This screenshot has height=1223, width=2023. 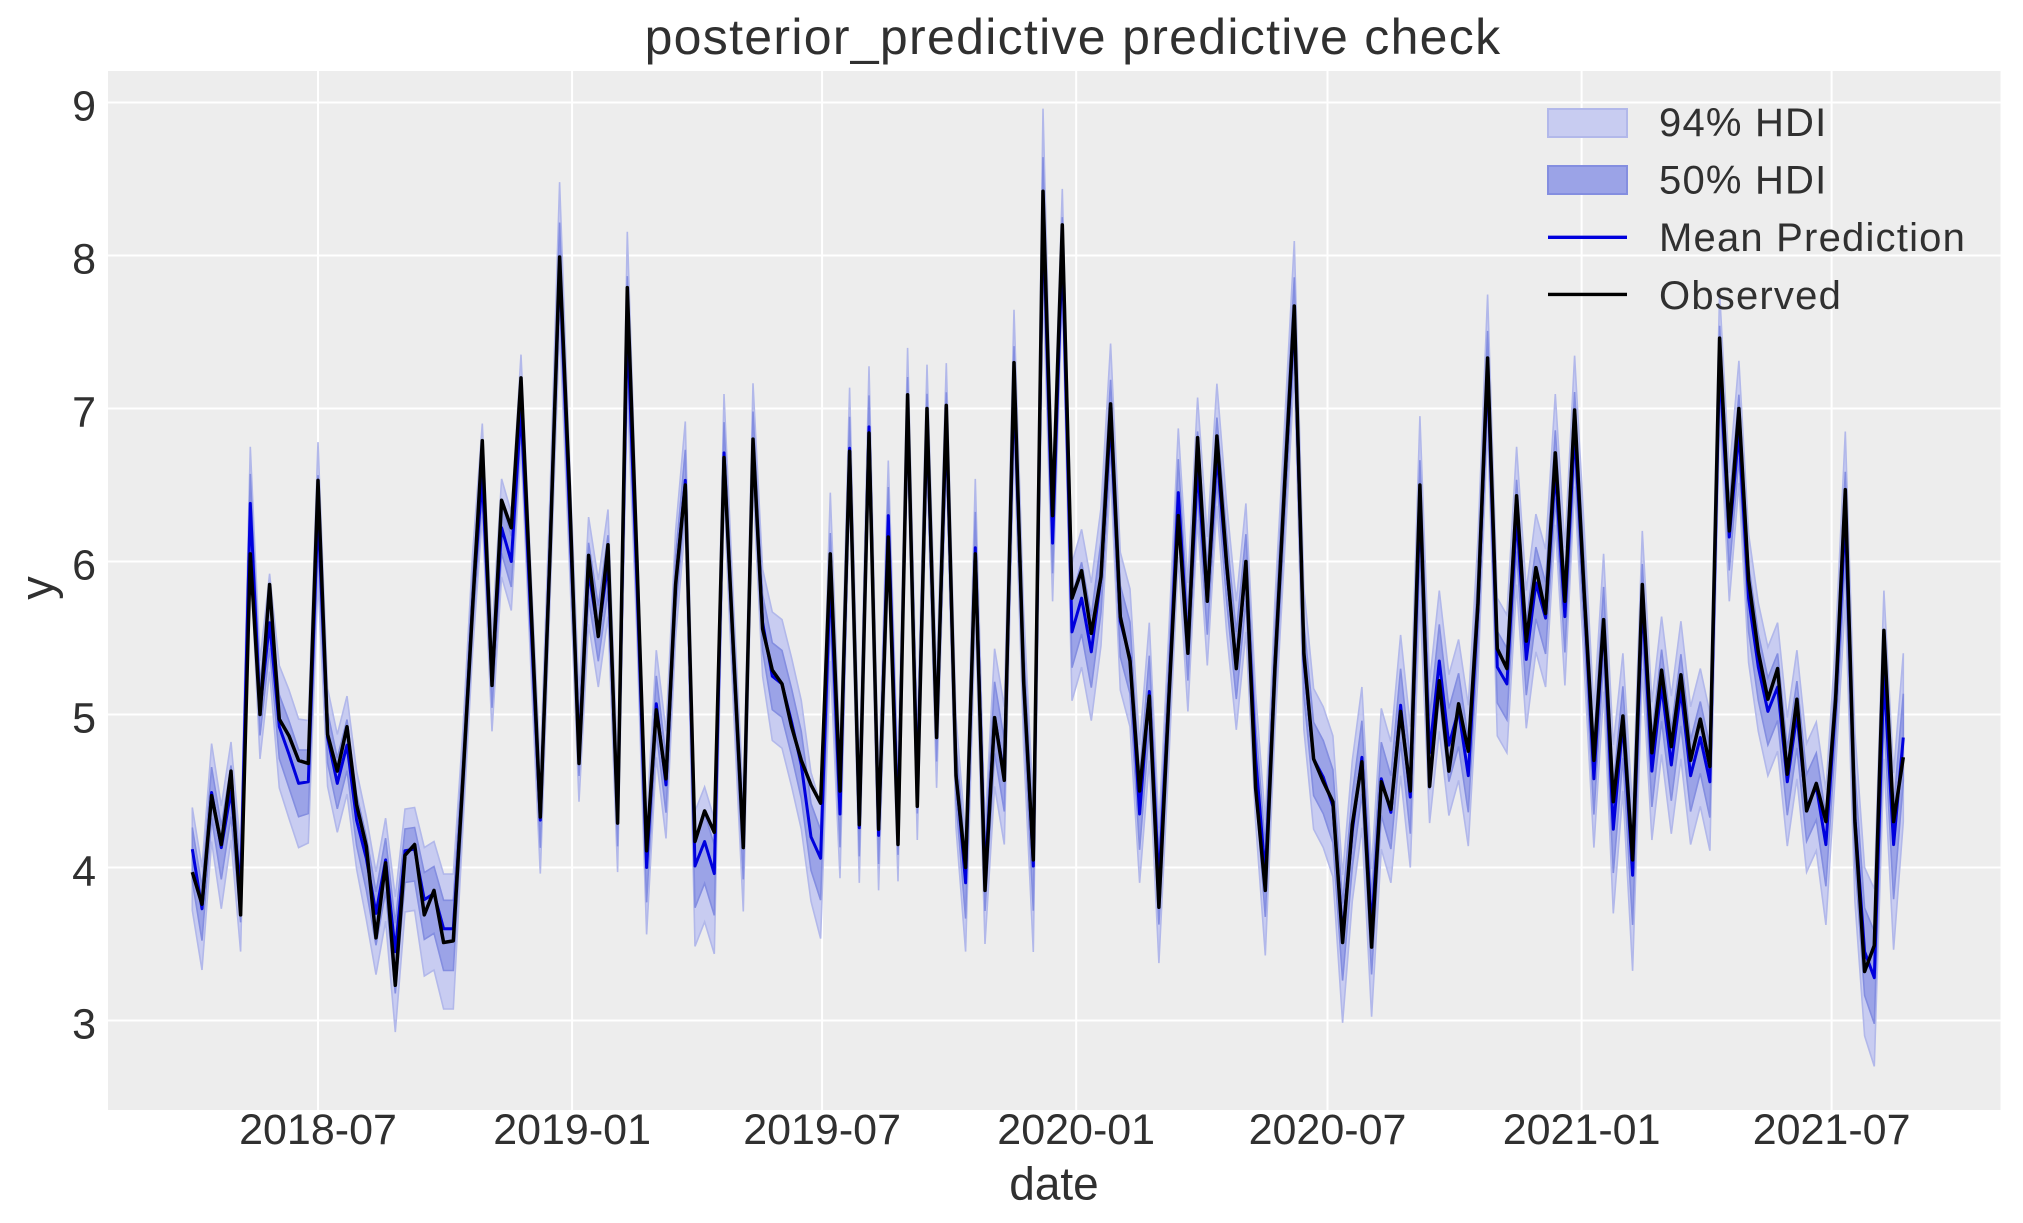 What do you see at coordinates (84, 566) in the screenshot?
I see `svg-text: 6` at bounding box center [84, 566].